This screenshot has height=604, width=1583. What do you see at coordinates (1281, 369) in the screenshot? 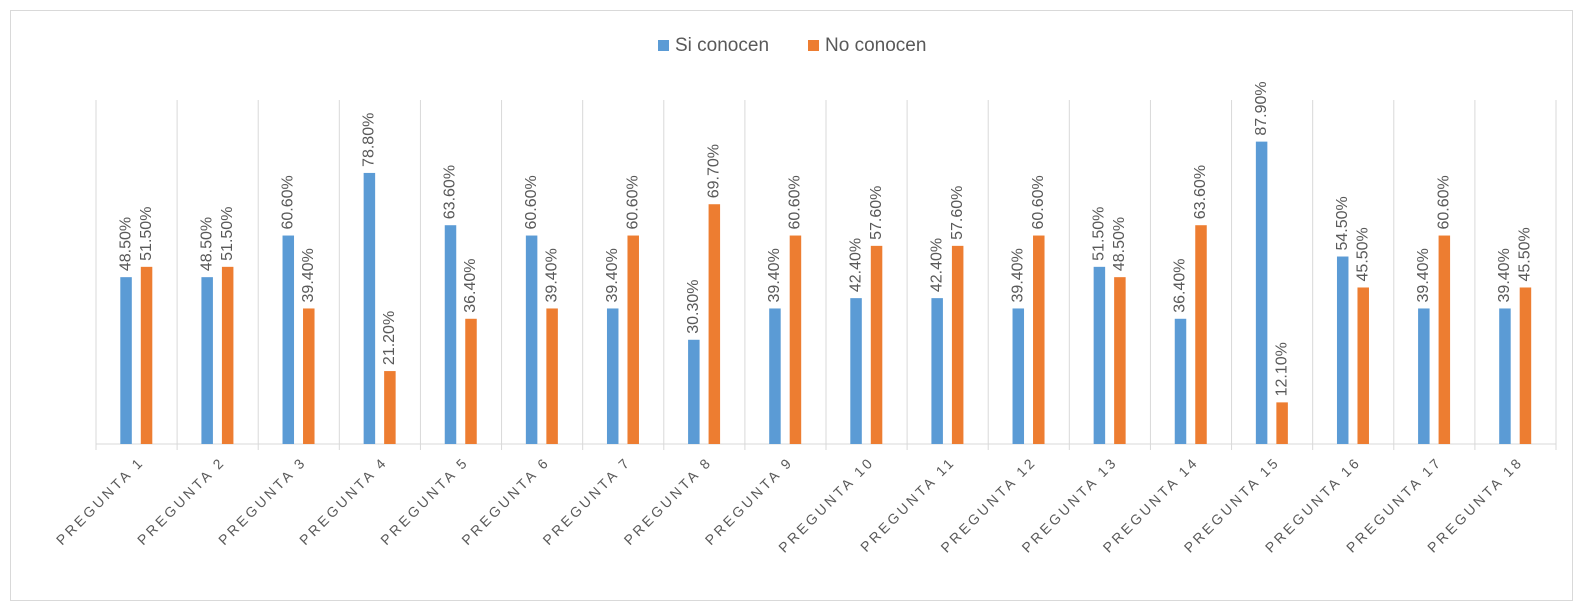
I see `value-label: 12.10%` at bounding box center [1281, 369].